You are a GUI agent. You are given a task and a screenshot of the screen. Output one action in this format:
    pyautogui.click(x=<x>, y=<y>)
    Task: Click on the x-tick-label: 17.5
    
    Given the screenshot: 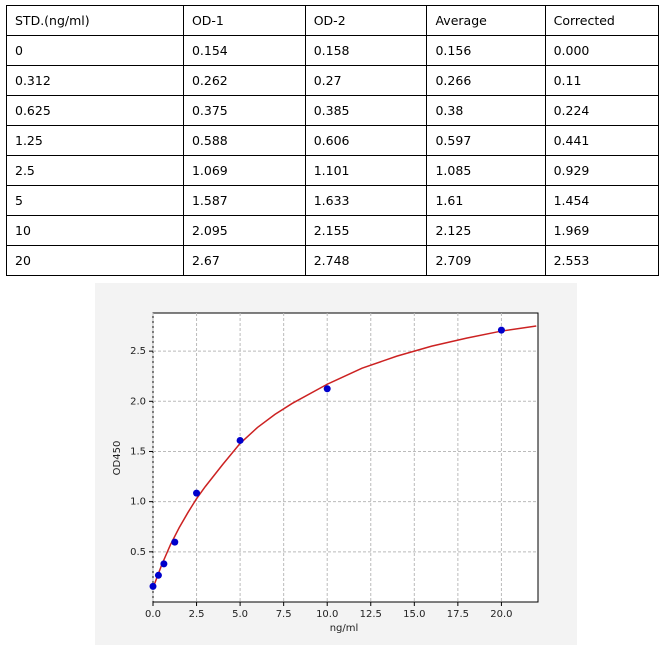 What is the action you would take?
    pyautogui.click(x=458, y=614)
    